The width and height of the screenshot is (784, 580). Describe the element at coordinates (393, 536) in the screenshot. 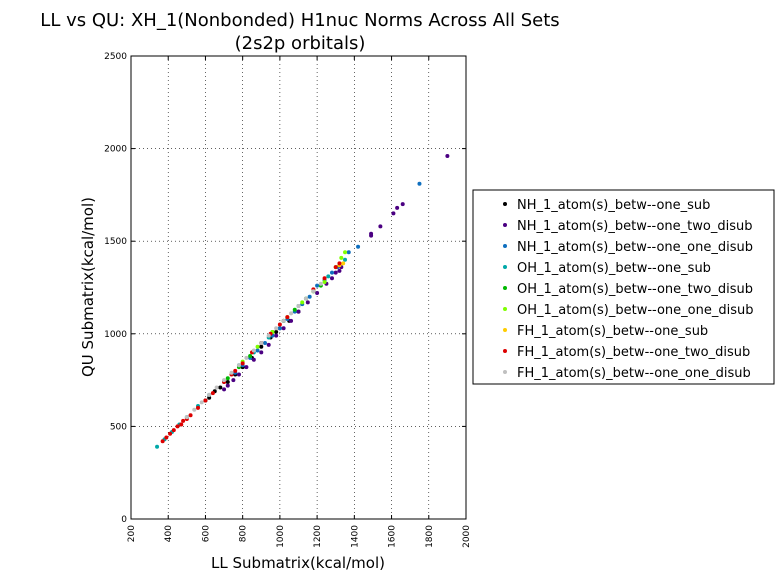

I see `x-tick-label: 1600` at that location.